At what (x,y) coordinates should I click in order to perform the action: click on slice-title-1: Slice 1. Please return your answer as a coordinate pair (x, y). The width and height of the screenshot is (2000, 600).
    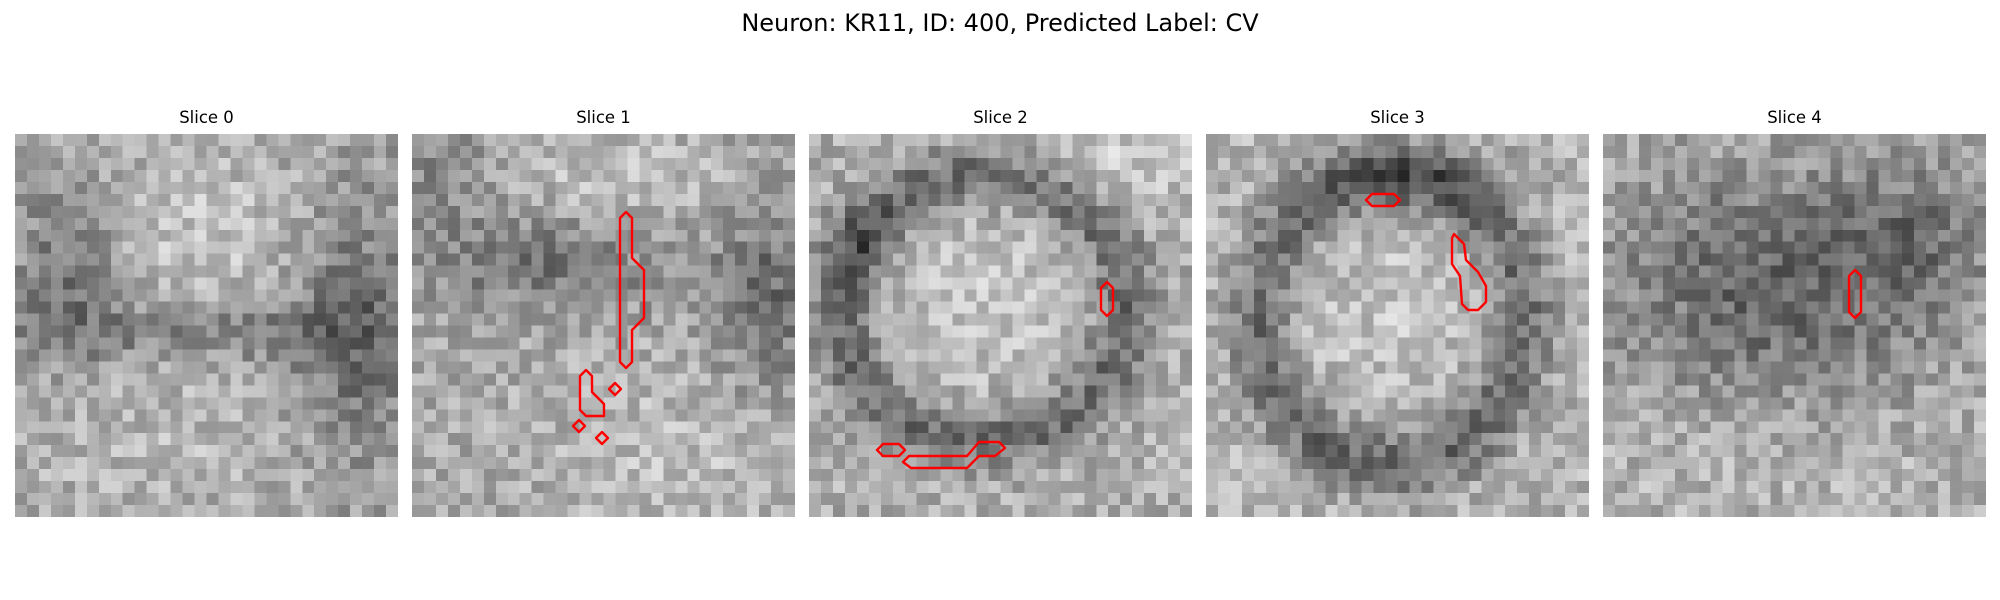
    Looking at the image, I should click on (603, 117).